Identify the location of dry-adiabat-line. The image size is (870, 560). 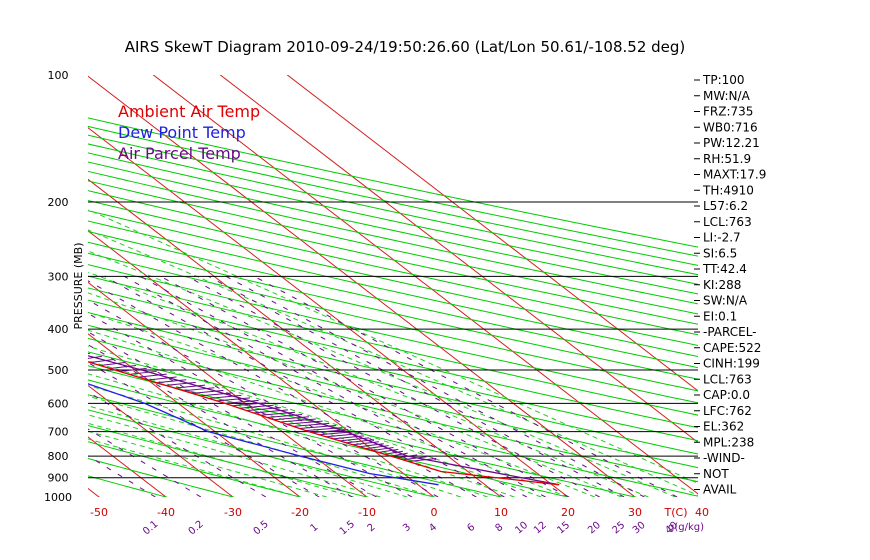
(195, 469).